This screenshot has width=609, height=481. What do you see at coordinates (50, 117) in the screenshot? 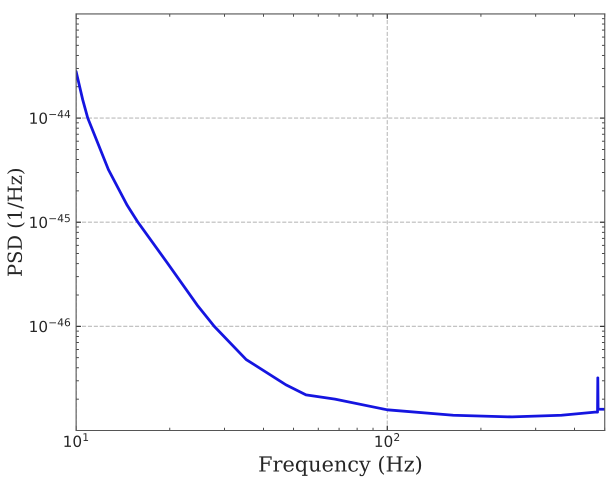
I see `y-tick-label: 10$^{−44}$` at bounding box center [50, 117].